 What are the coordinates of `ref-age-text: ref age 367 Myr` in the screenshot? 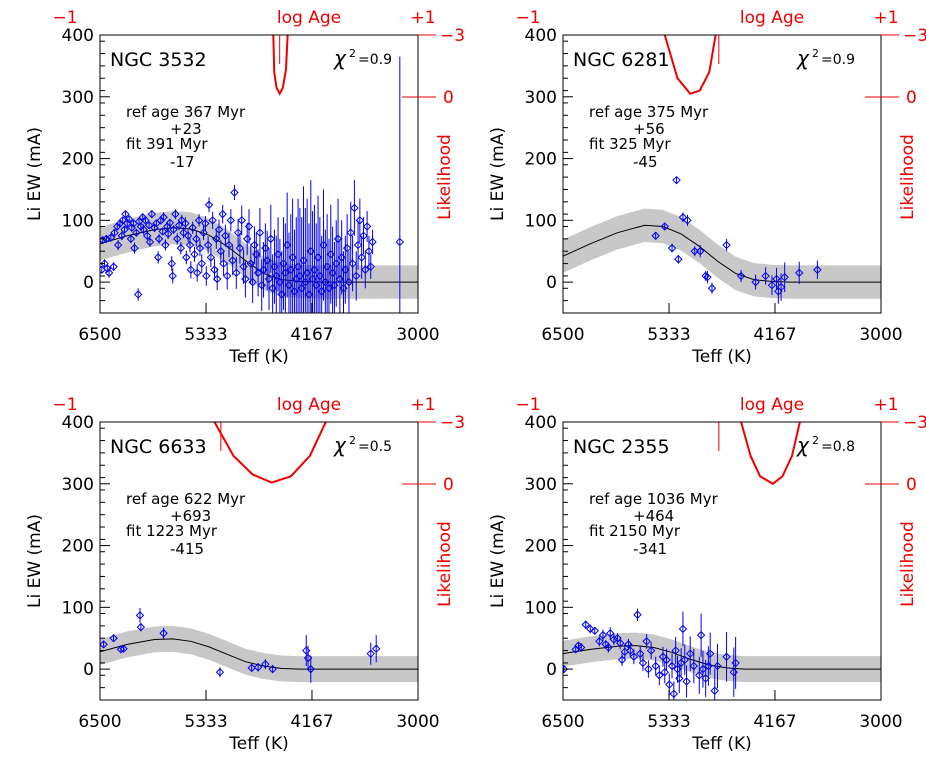 It's located at (186, 112).